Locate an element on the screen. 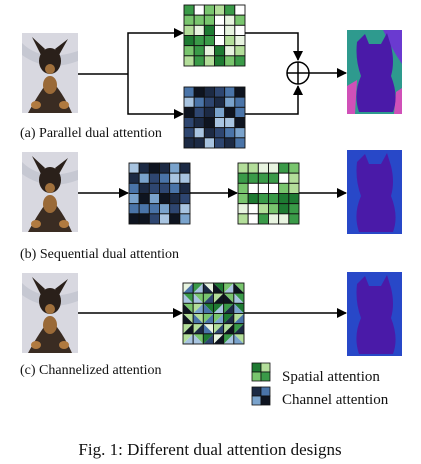  dog-photo-b is located at coordinates (50, 192).